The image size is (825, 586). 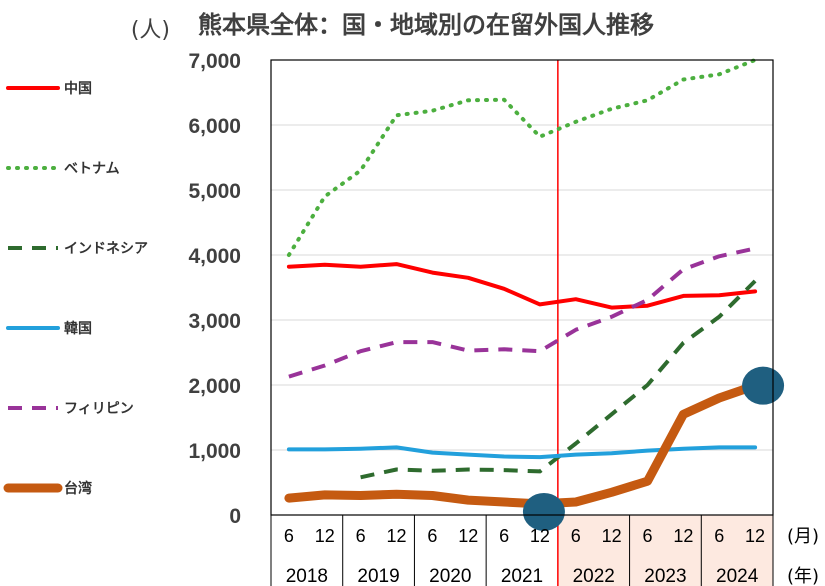 What do you see at coordinates (214, 61) in the screenshot?
I see `y-tick-label: 7,000` at bounding box center [214, 61].